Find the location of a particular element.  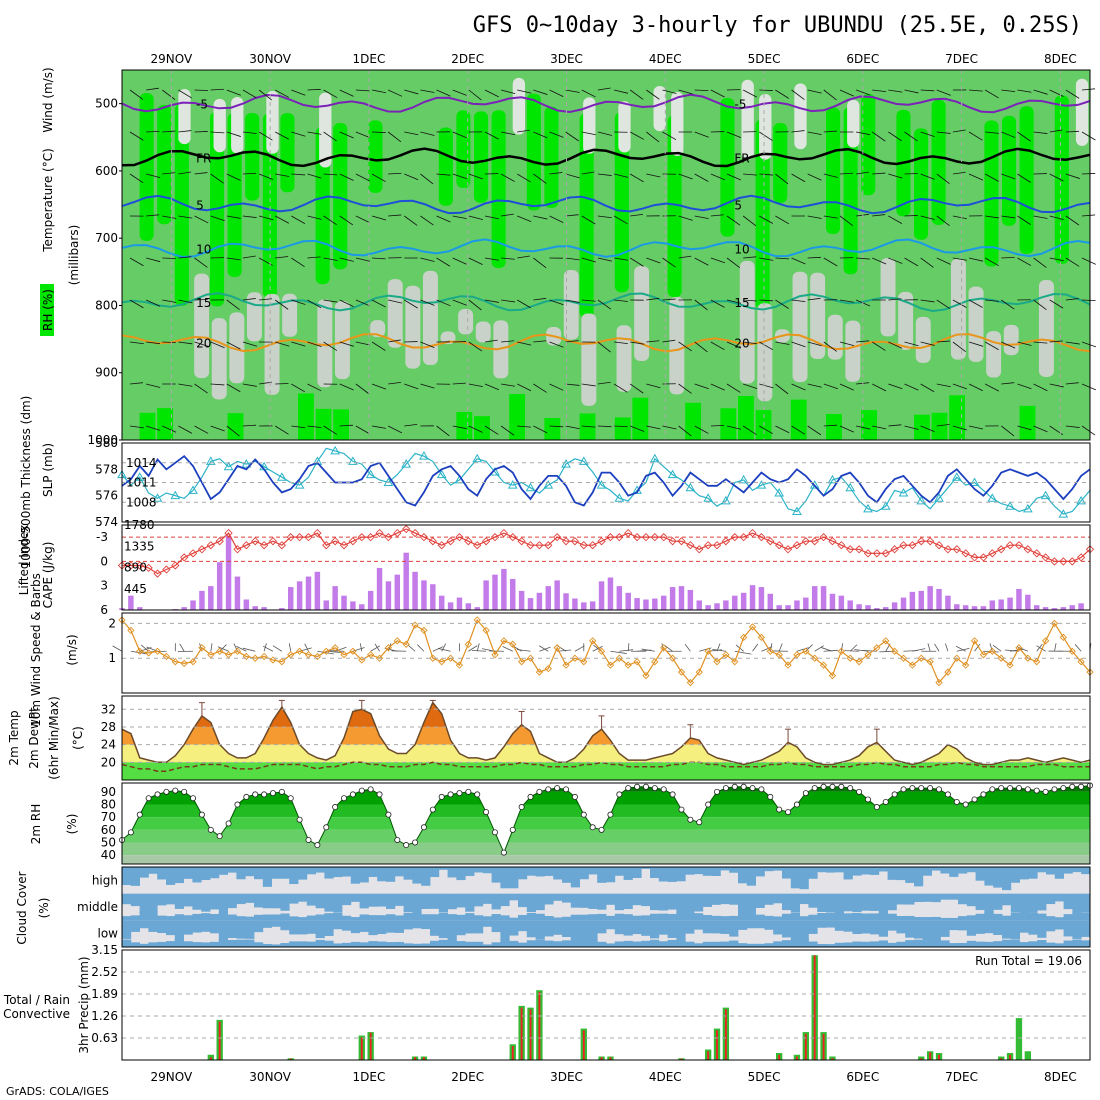

temp-unit-label: (°C) is located at coordinates (78, 738).